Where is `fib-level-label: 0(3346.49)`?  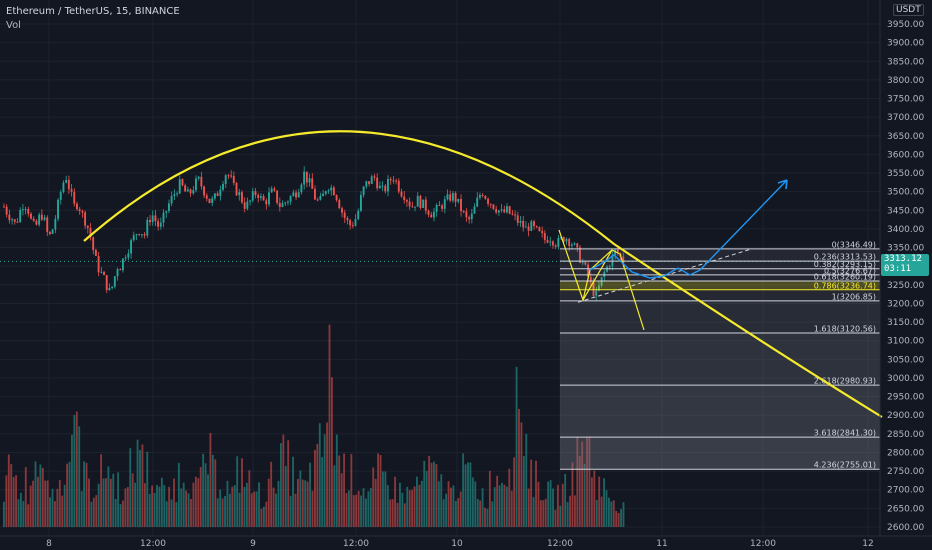
fib-level-label: 0(3346.49) is located at coordinates (854, 244).